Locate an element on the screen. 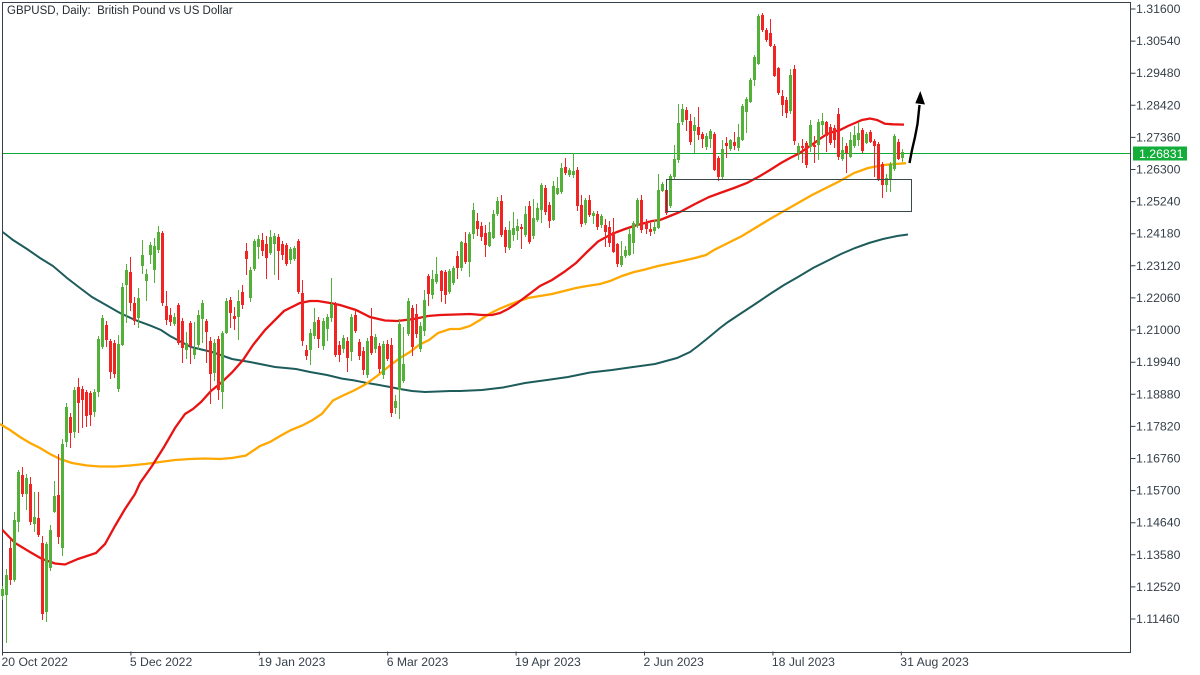 Image resolution: width=1200 pixels, height=675 pixels. svg-text: 1.22060 is located at coordinates (1158, 298).